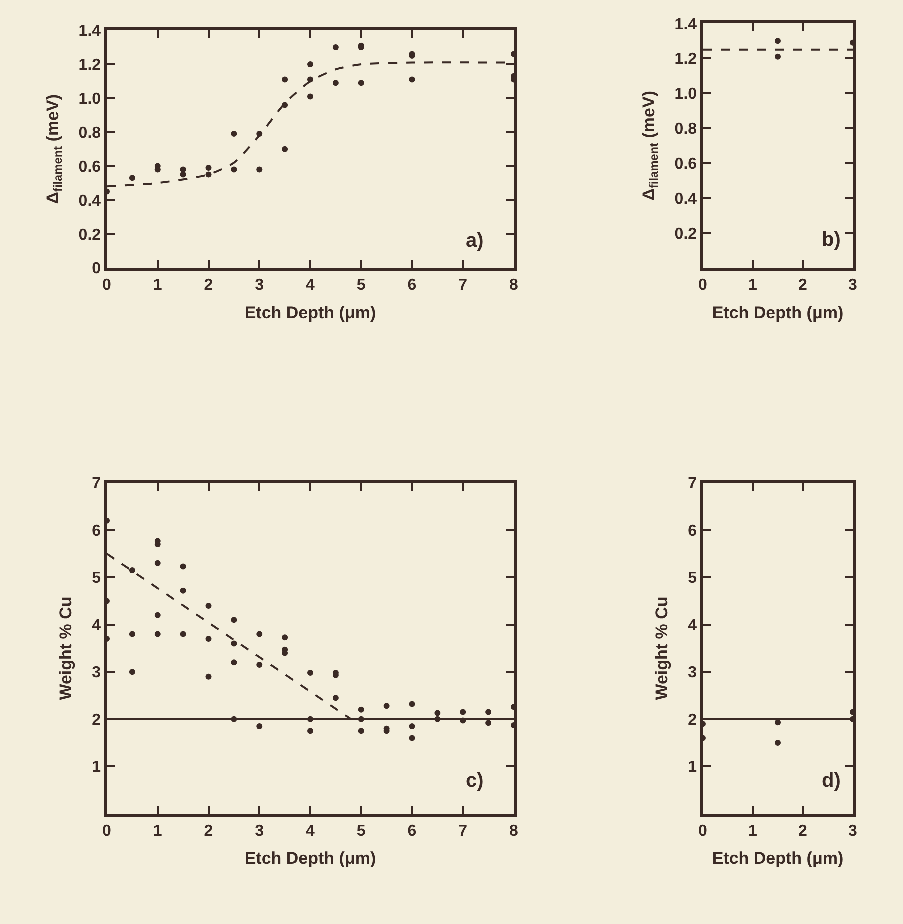 This screenshot has height=924, width=903. What do you see at coordinates (475, 241) in the screenshot?
I see `annotation: a)` at bounding box center [475, 241].